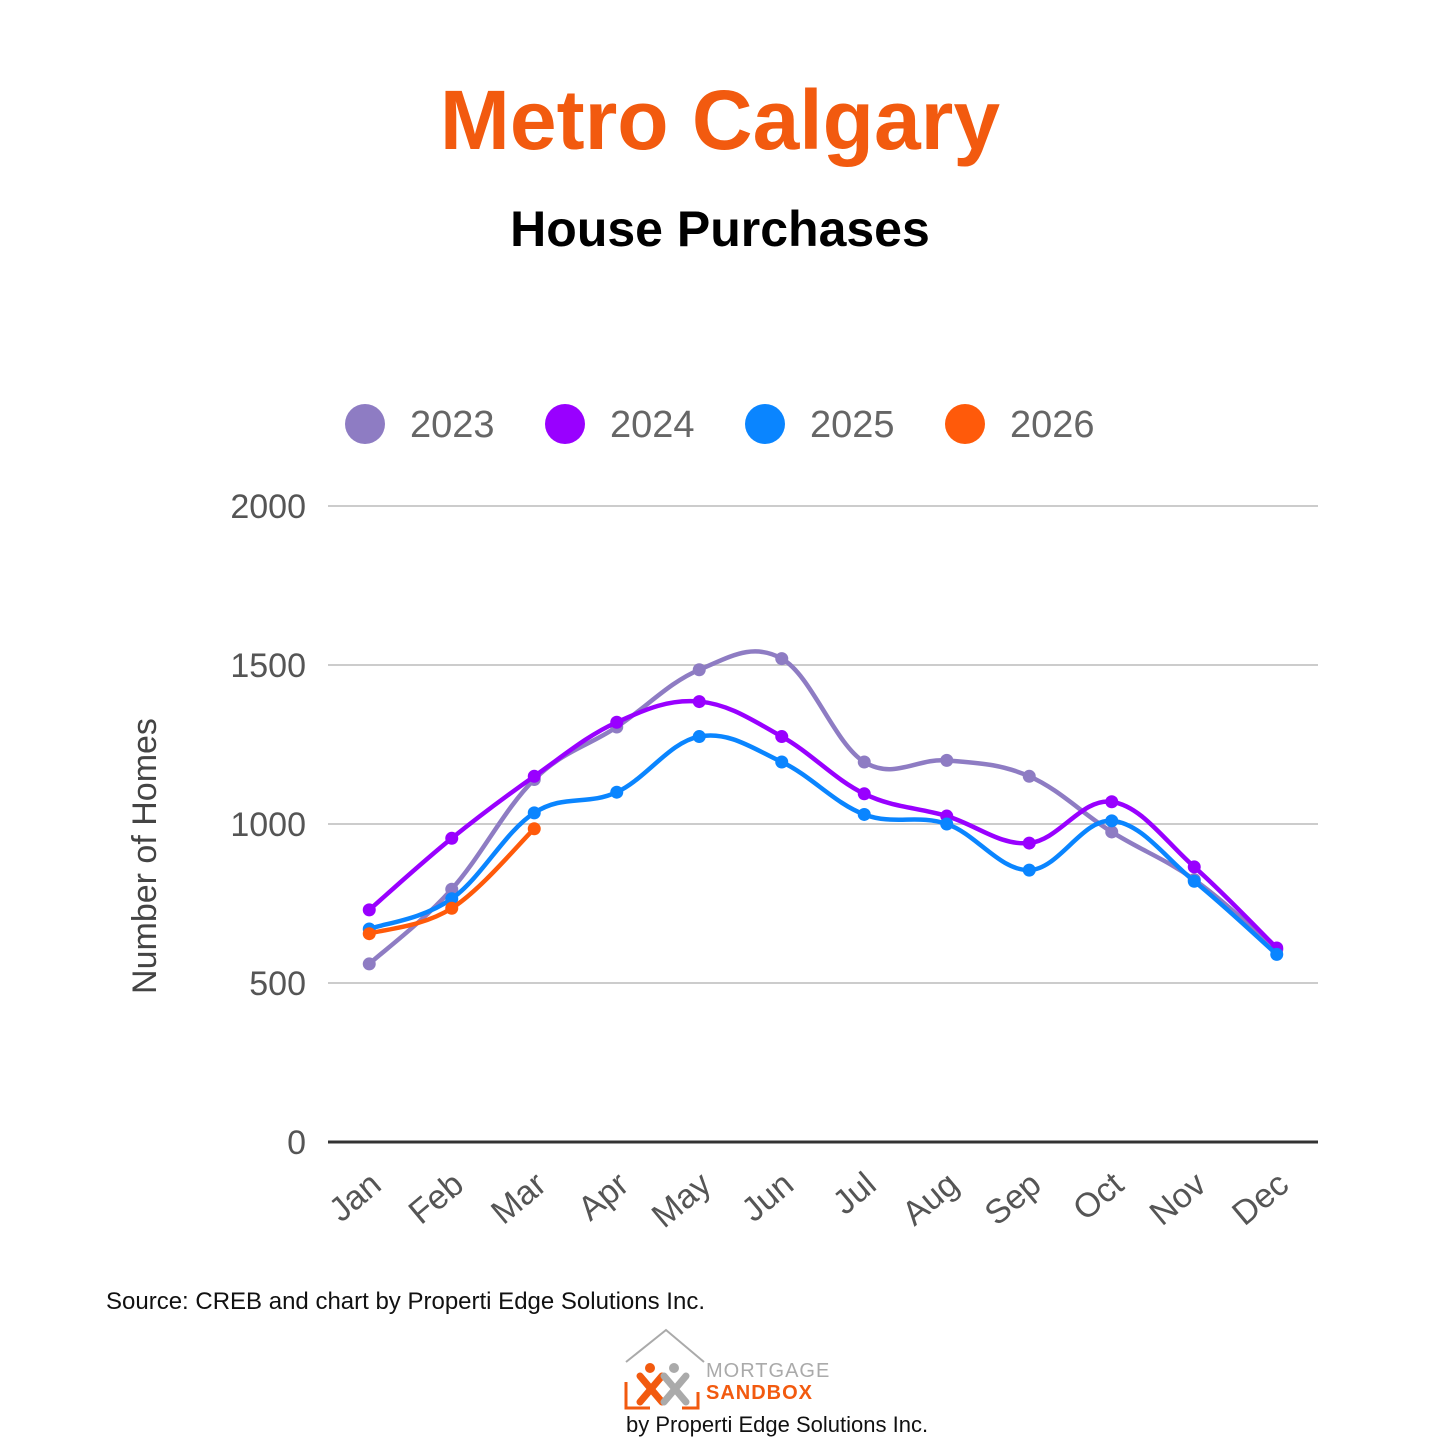 The width and height of the screenshot is (1440, 1440). Describe the element at coordinates (760, 1393) in the screenshot. I see `logo-text-sandbox: SANDBOX` at that location.